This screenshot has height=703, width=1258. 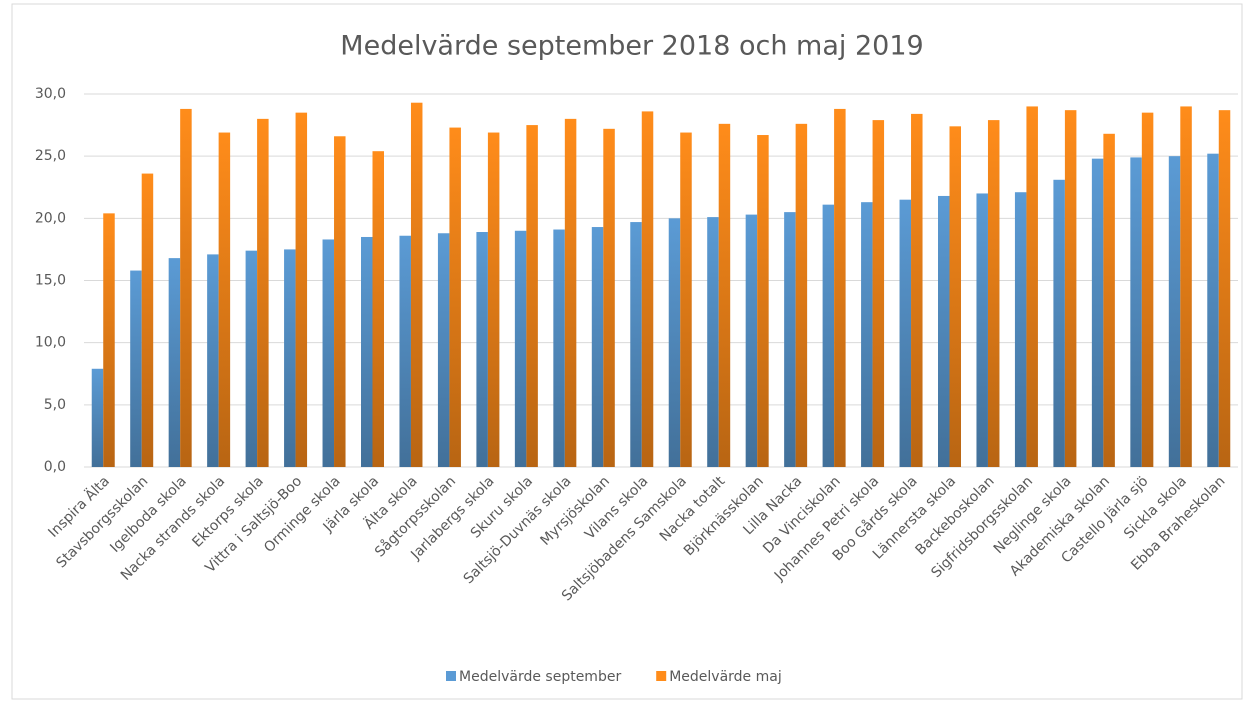 I want to click on y-tick-label: 30,0, so click(x=50, y=94).